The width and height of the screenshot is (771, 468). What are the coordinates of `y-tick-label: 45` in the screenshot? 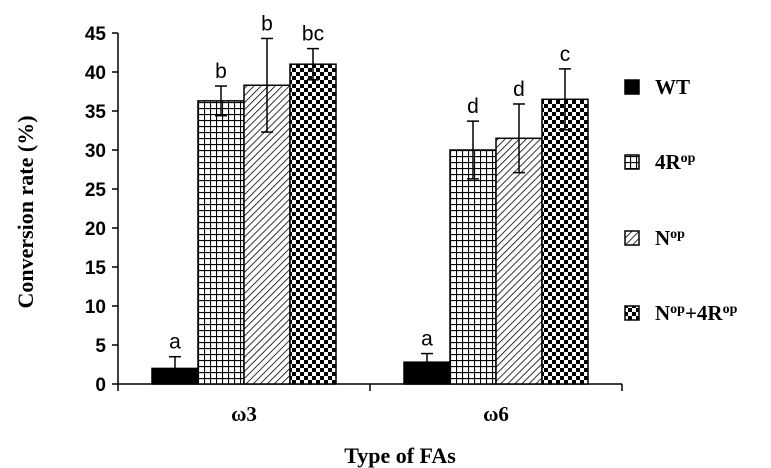 It's located at (96, 34).